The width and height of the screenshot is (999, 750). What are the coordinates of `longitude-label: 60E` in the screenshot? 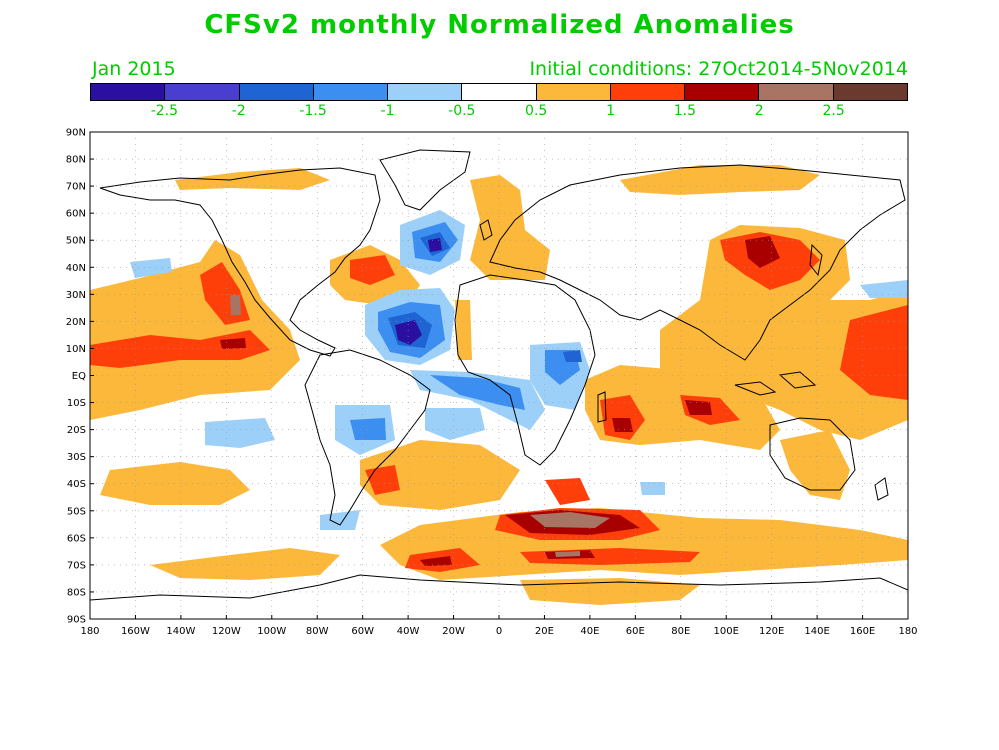 It's located at (635, 631).